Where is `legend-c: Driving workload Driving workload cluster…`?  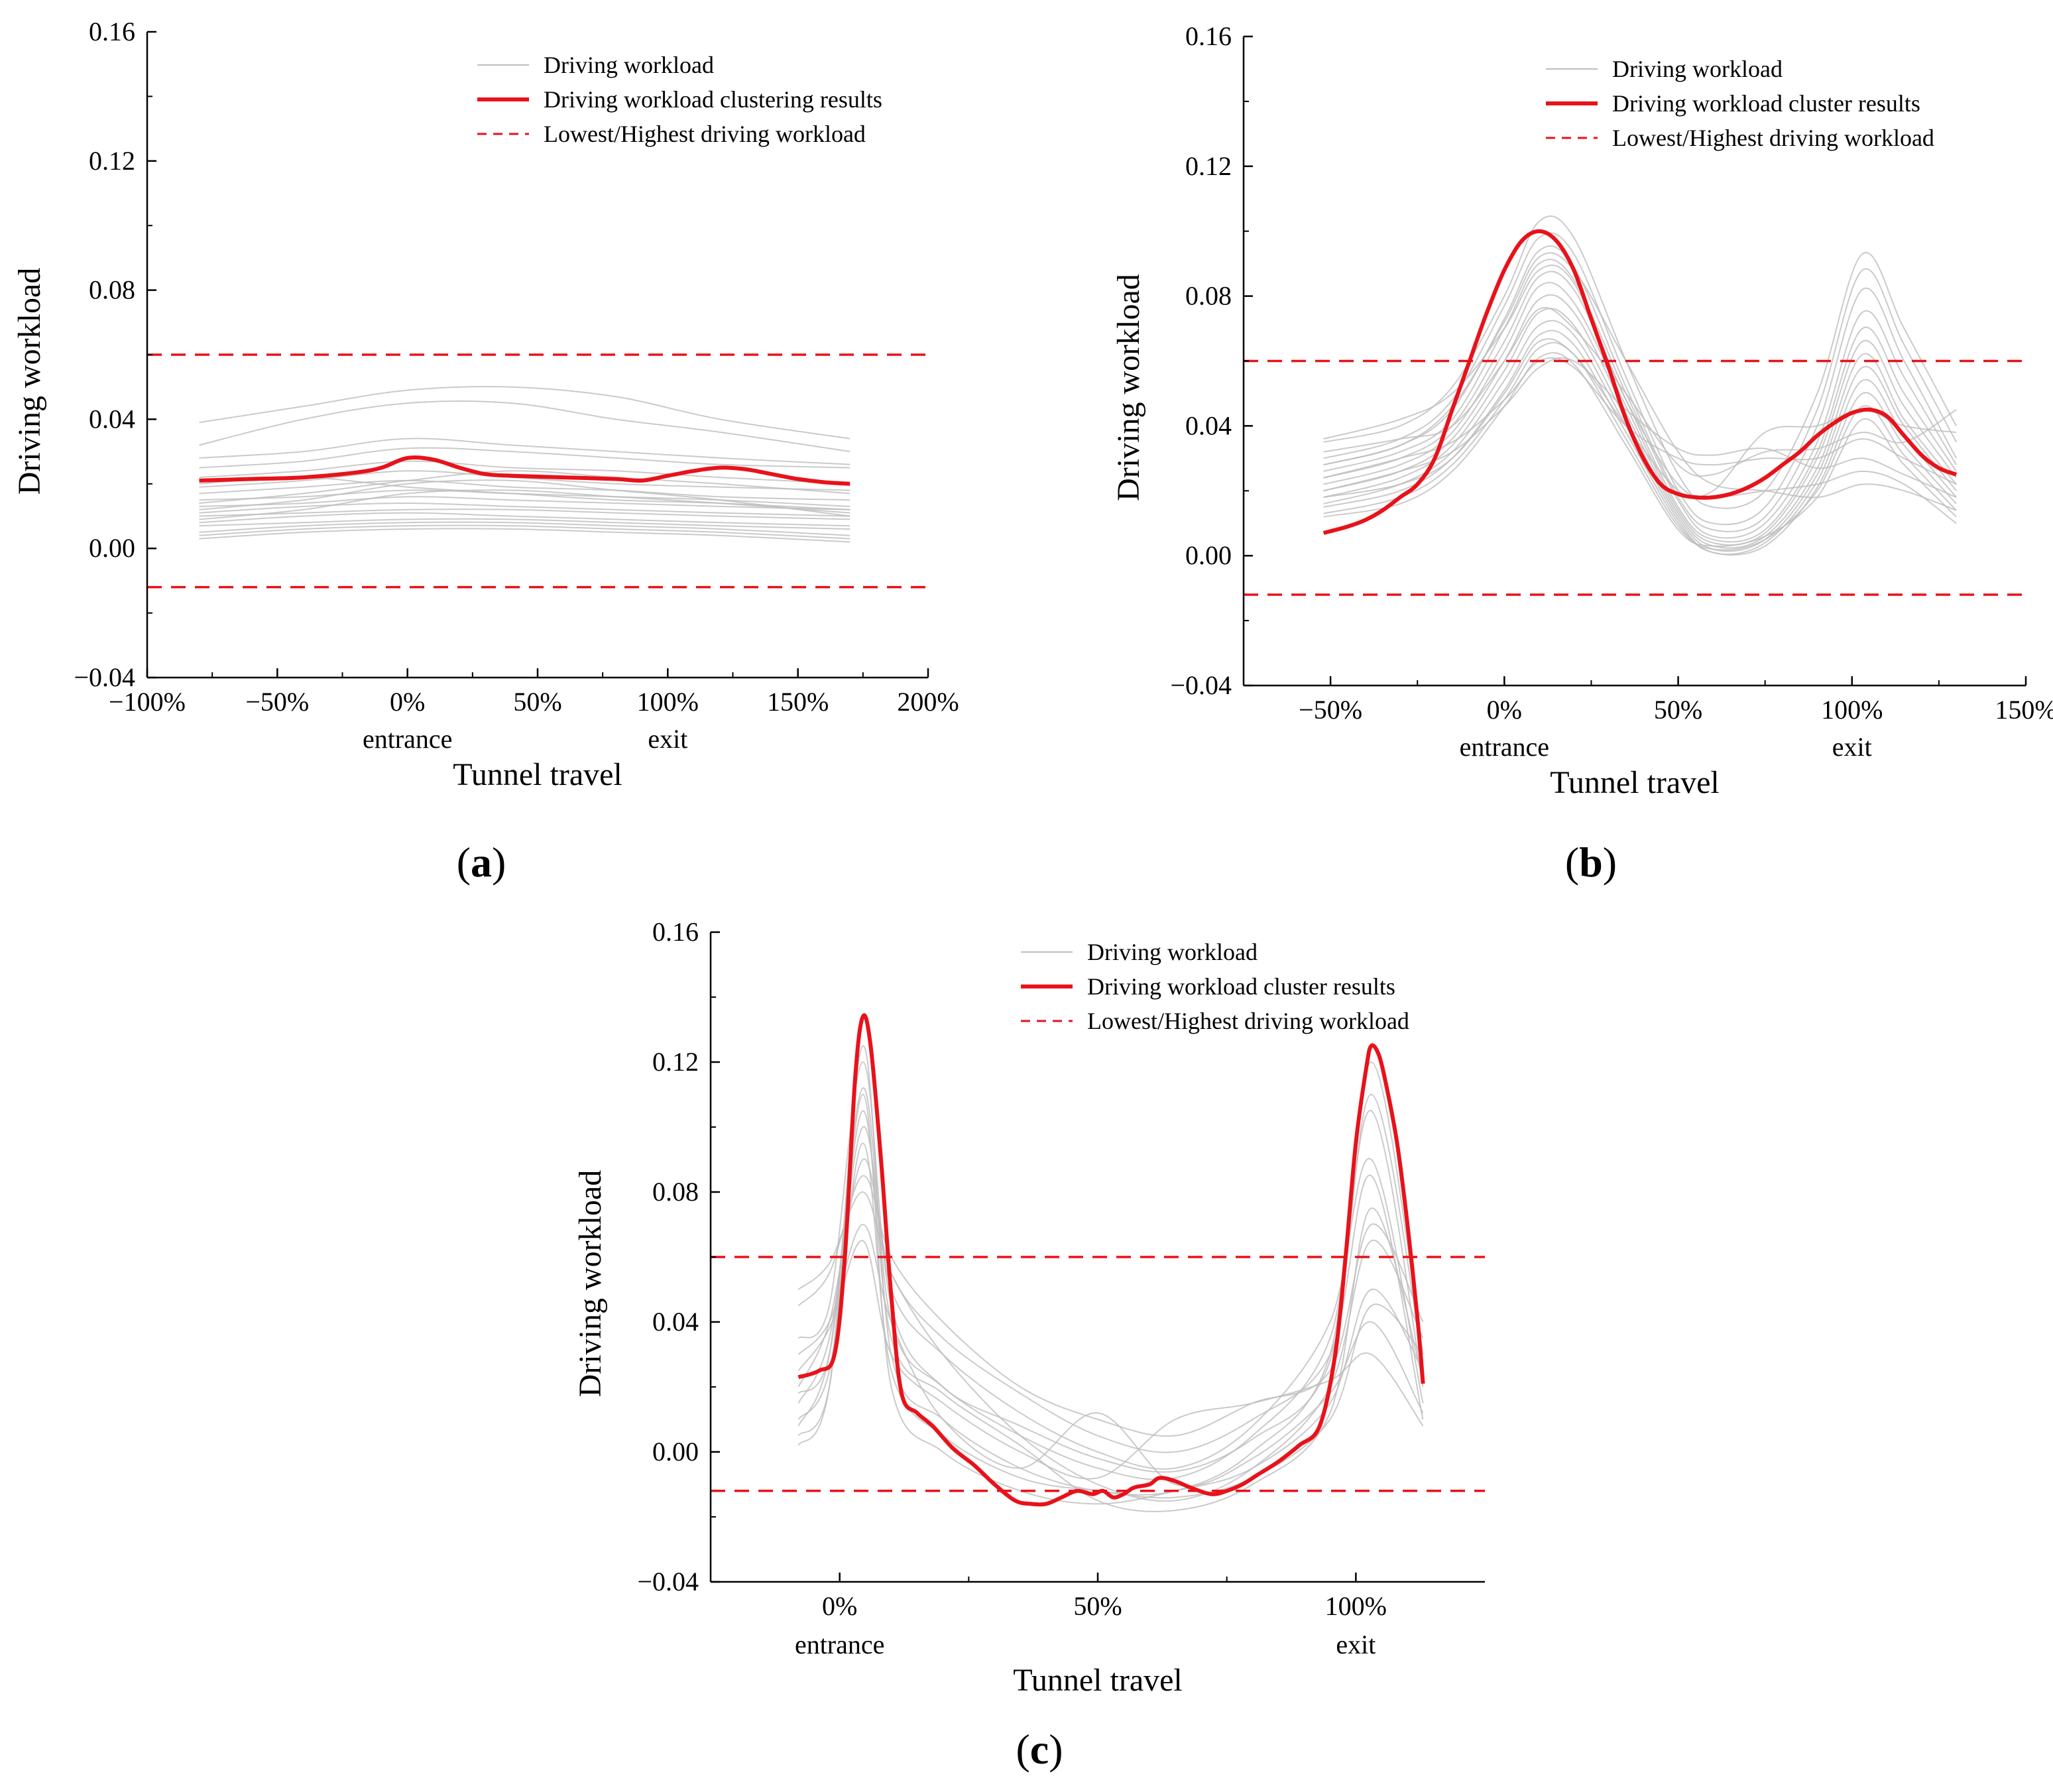
legend-c: Driving workload Driving workload cluster… is located at coordinates (1215, 986).